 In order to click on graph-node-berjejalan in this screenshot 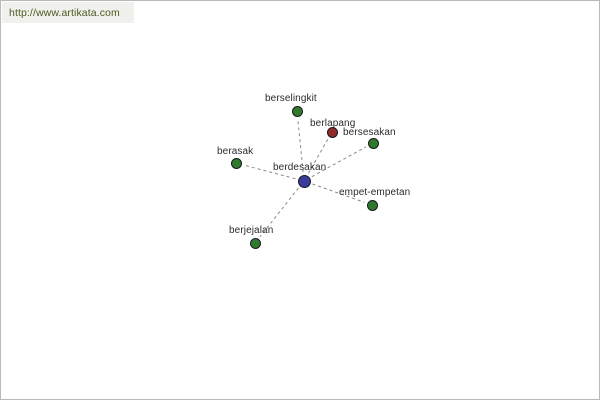, I will do `click(255, 243)`.